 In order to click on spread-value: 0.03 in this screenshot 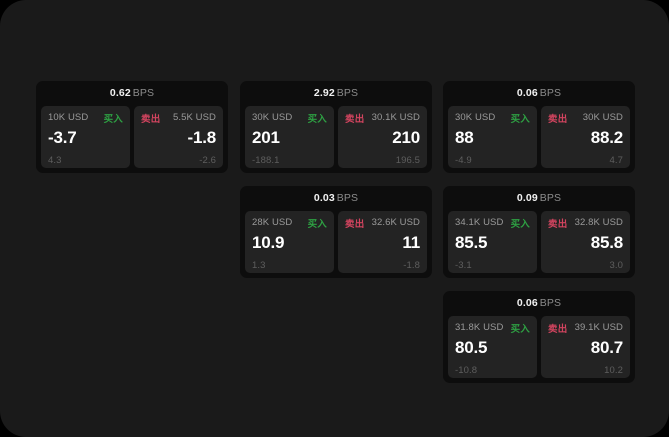, I will do `click(324, 198)`.